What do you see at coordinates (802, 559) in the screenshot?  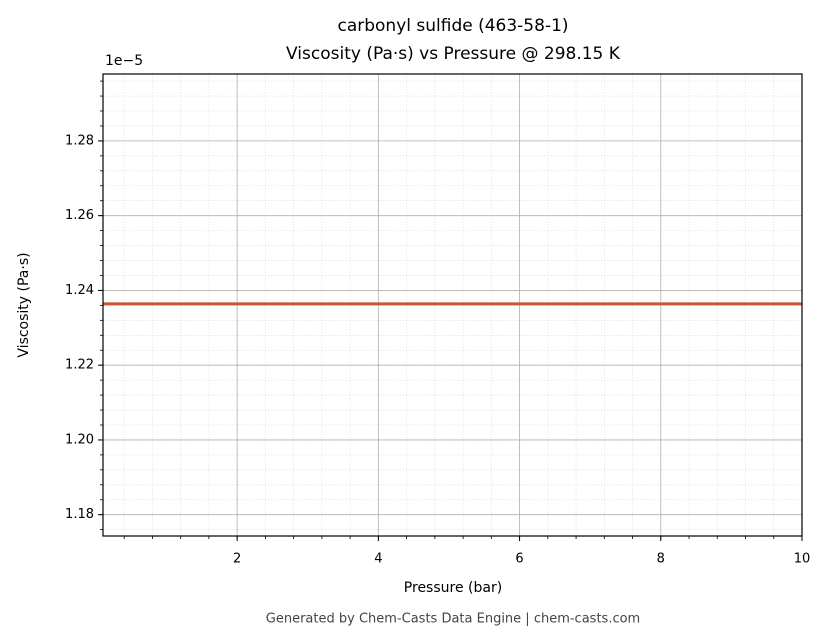 I see `x-tick-label: 10` at bounding box center [802, 559].